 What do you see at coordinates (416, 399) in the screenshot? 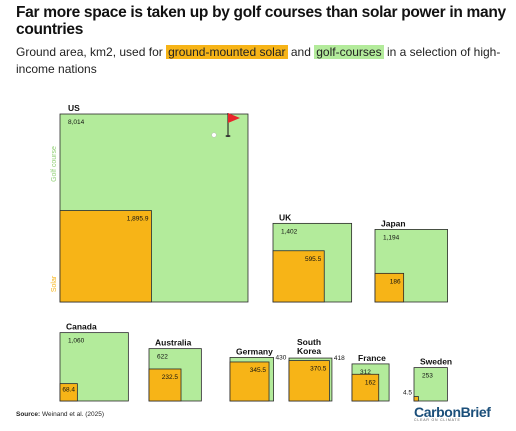
I see `solar-square-sweden` at bounding box center [416, 399].